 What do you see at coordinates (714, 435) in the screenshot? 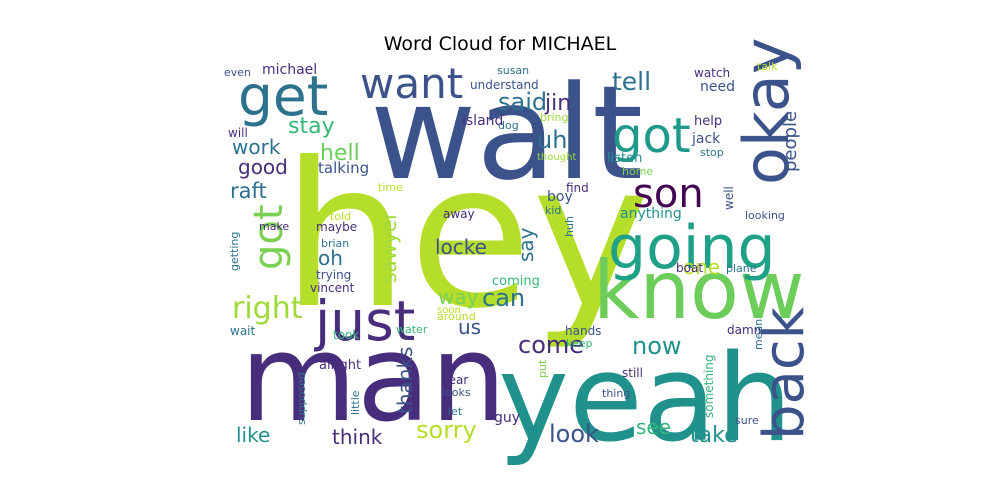
I see `word-take: take` at bounding box center [714, 435].